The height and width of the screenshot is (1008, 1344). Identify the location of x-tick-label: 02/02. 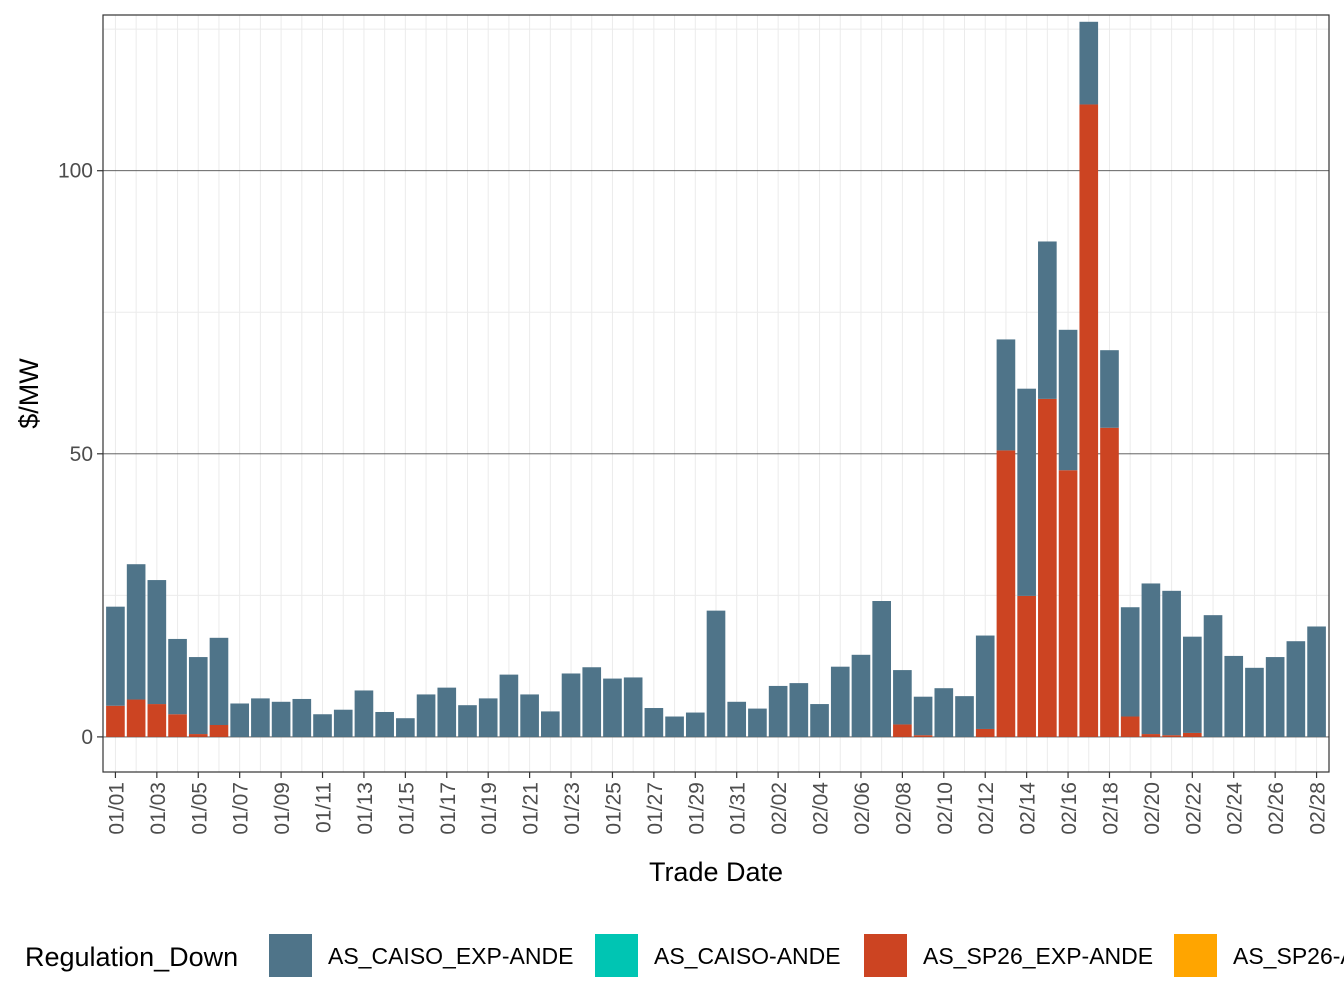
(779, 808).